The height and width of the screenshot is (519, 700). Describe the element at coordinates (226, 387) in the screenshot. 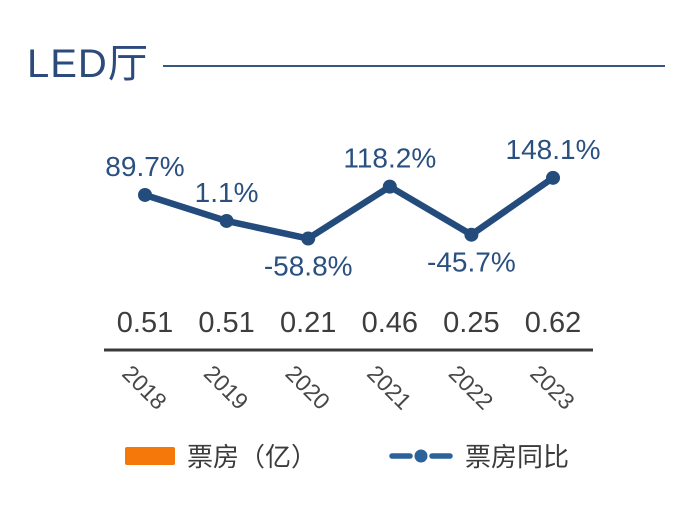

I see `year-axis-label: 2019` at that location.